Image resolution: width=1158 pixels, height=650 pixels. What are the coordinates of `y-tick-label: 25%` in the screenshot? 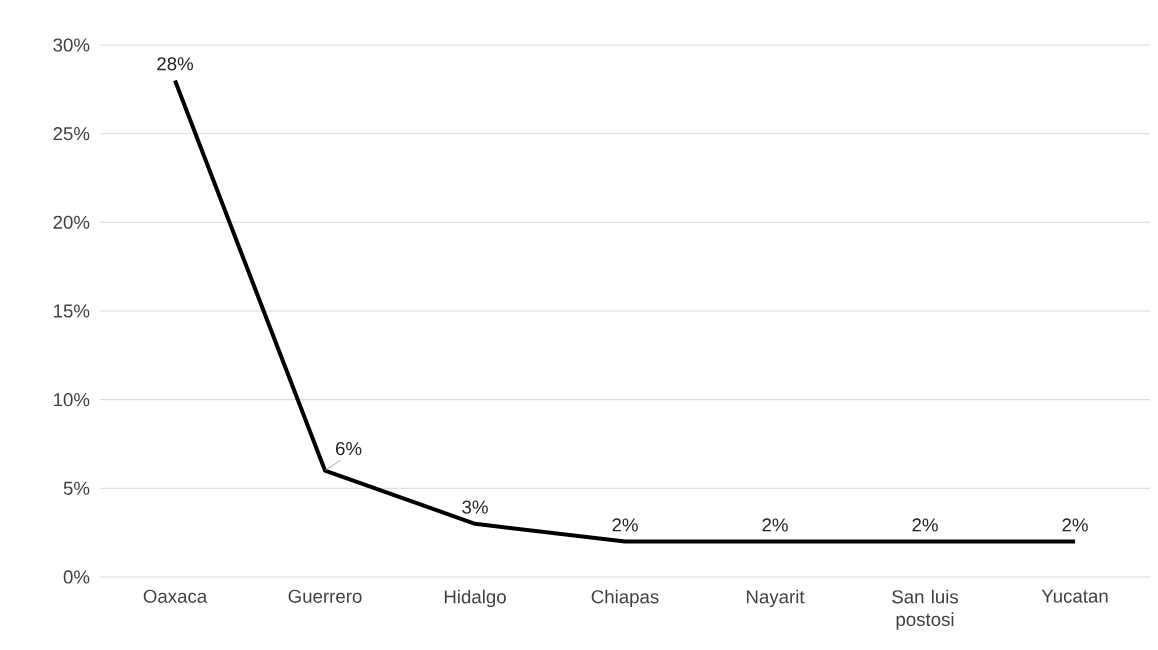 It's located at (71, 134).